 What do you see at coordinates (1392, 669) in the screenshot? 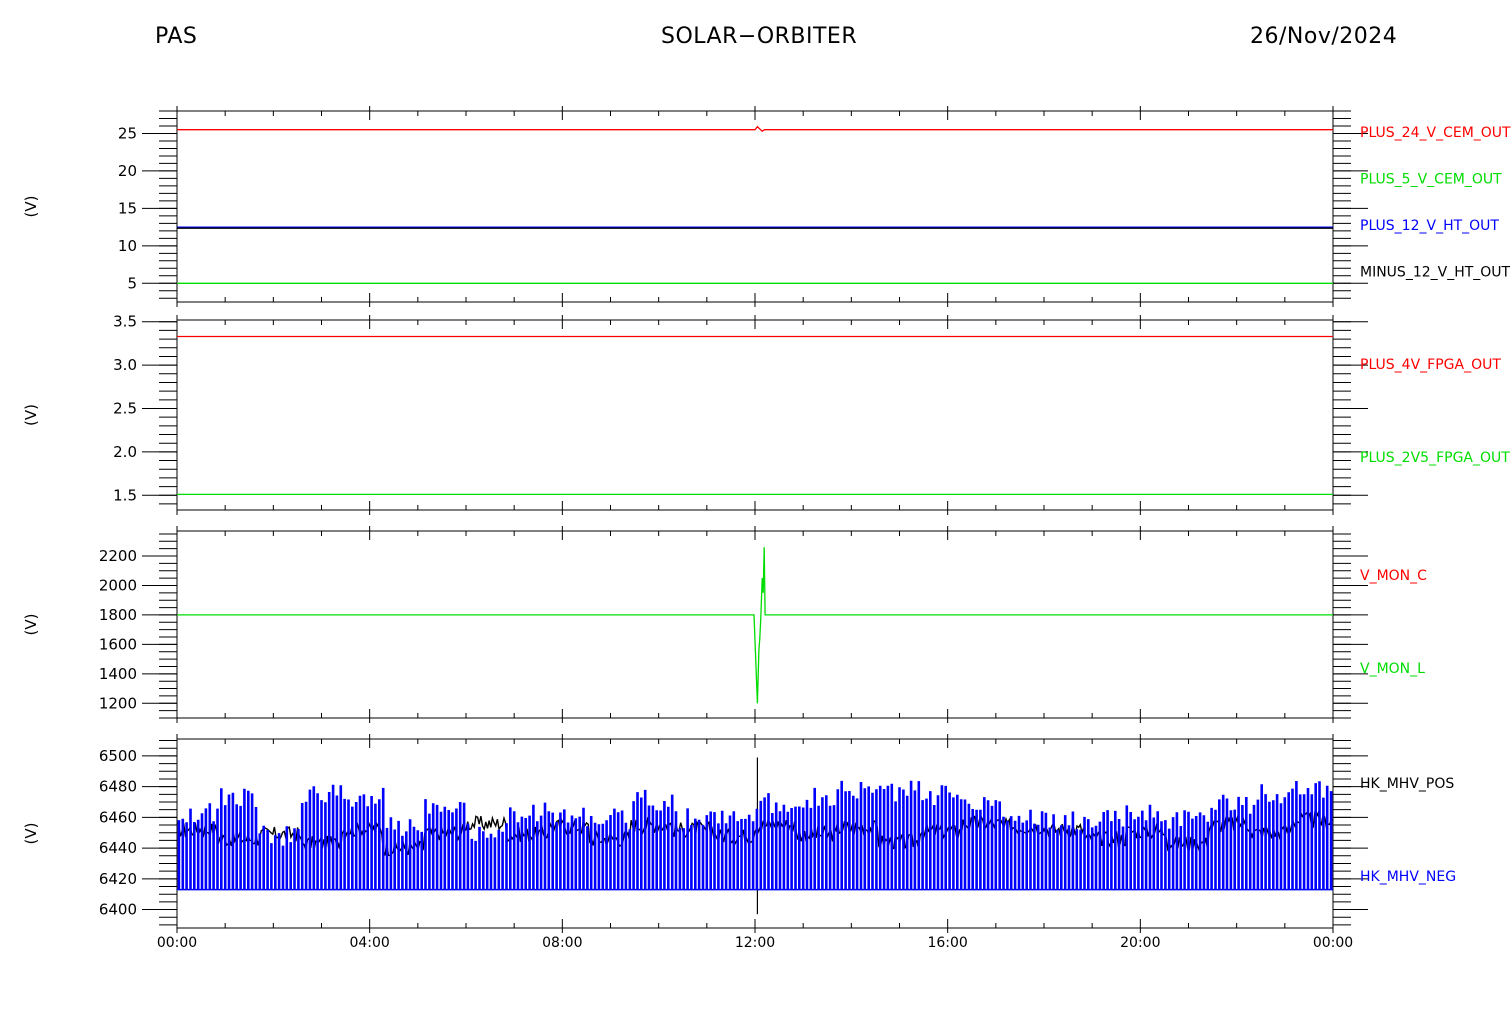
I see `legend-entry: V_MON_L` at bounding box center [1392, 669].